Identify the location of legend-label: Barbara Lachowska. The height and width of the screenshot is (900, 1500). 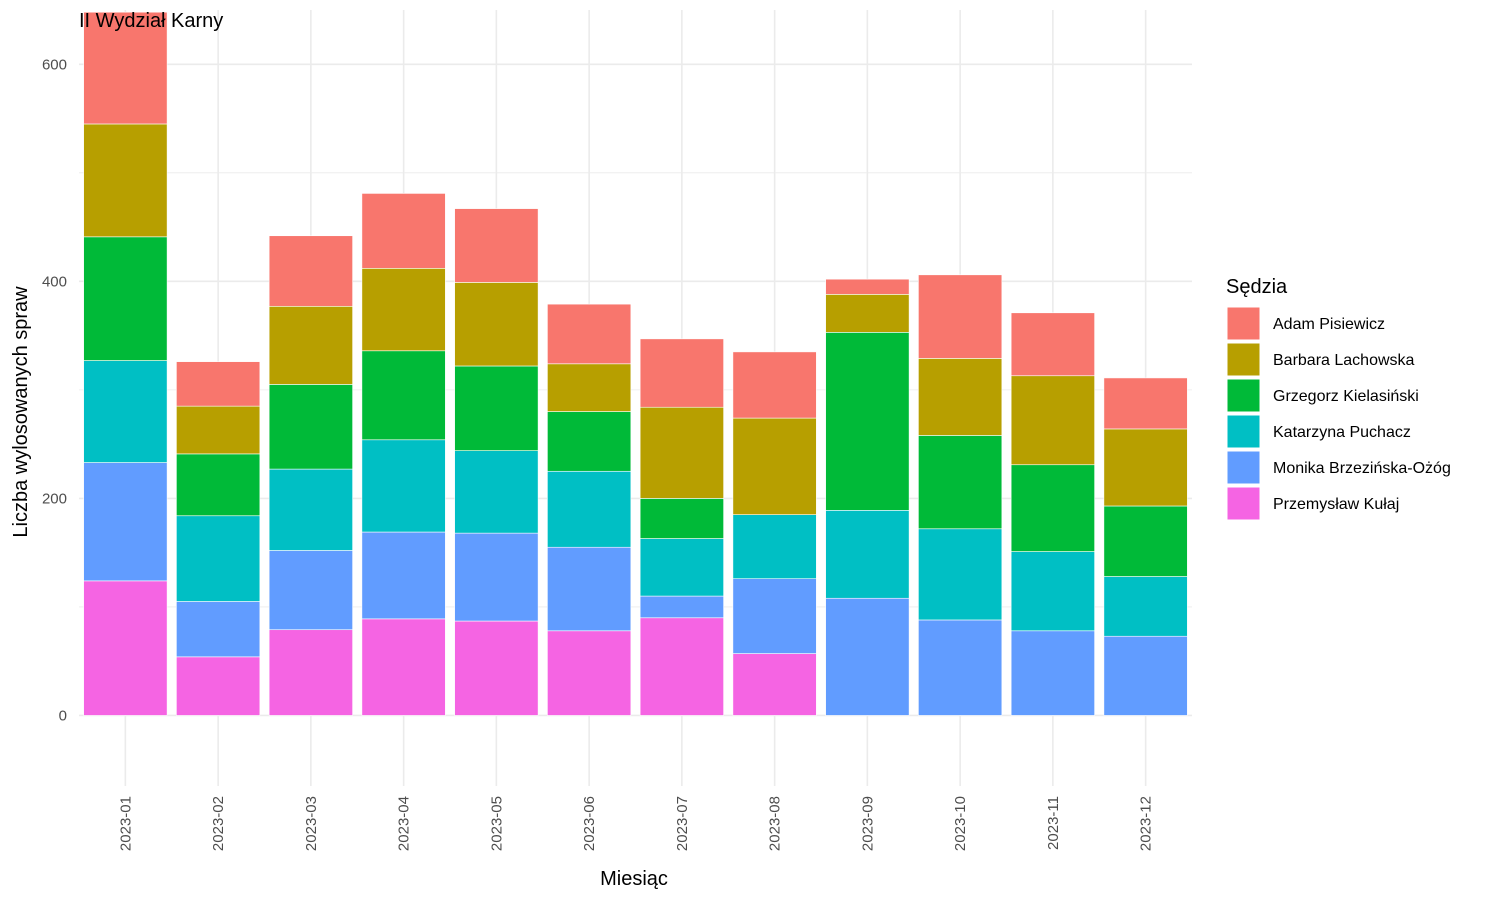
(1344, 360).